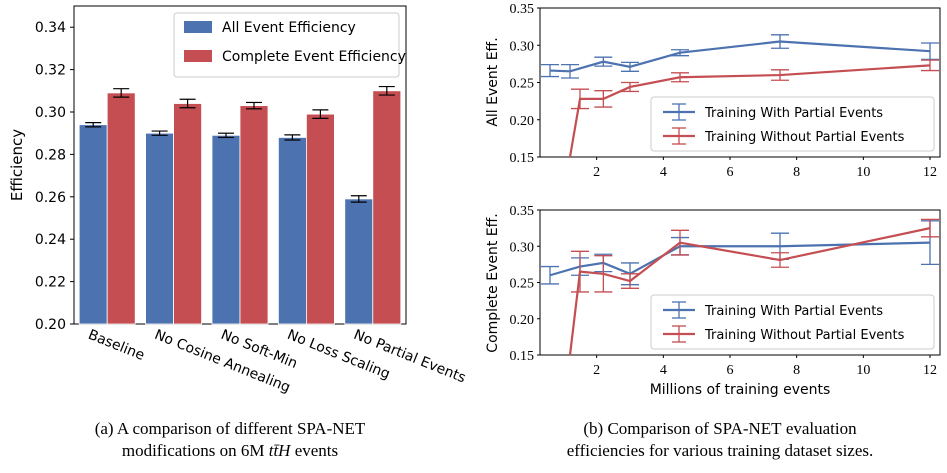 This screenshot has width=947, height=473. I want to click on caption-b-model: SPA-NET, so click(747, 428).